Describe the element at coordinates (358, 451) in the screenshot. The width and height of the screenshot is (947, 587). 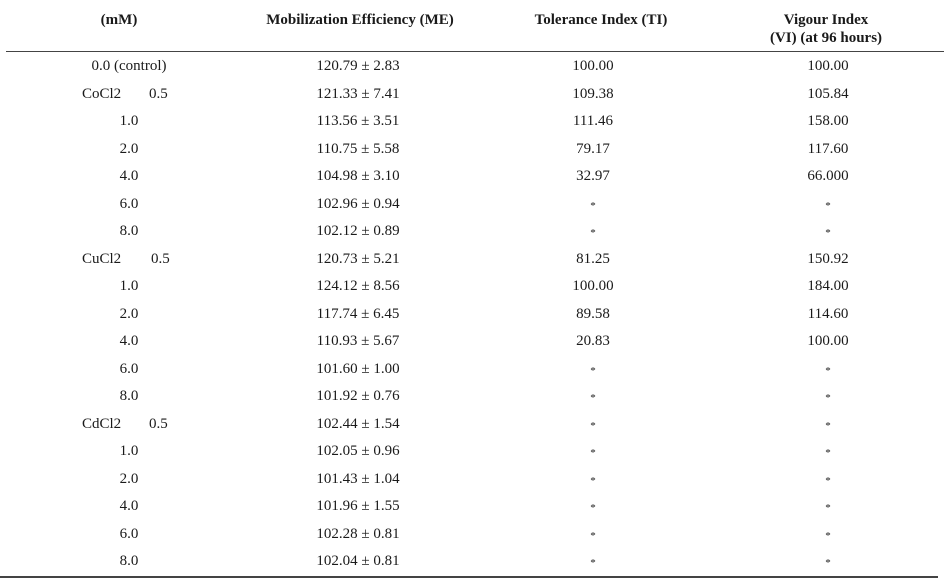
I see `mobilization-efficiency-value: 102.05 ± 0.96` at that location.